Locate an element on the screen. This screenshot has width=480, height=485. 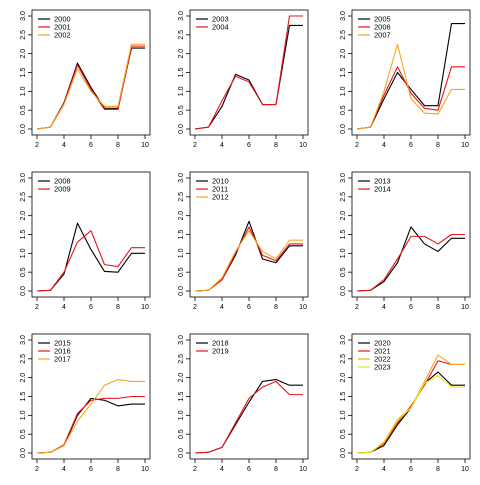
legend-label-2011: 2011 is located at coordinates (220, 189).